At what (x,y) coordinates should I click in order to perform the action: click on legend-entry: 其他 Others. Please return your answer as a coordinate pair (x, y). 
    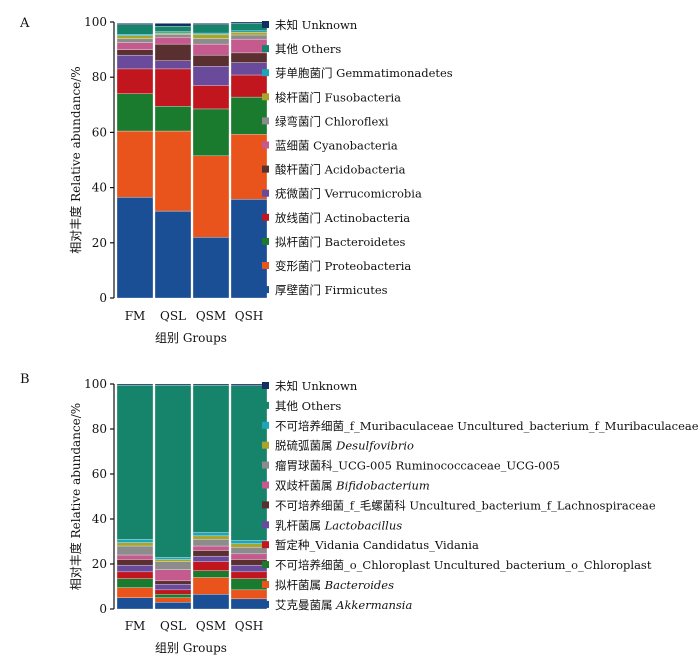
    Looking at the image, I should click on (308, 49).